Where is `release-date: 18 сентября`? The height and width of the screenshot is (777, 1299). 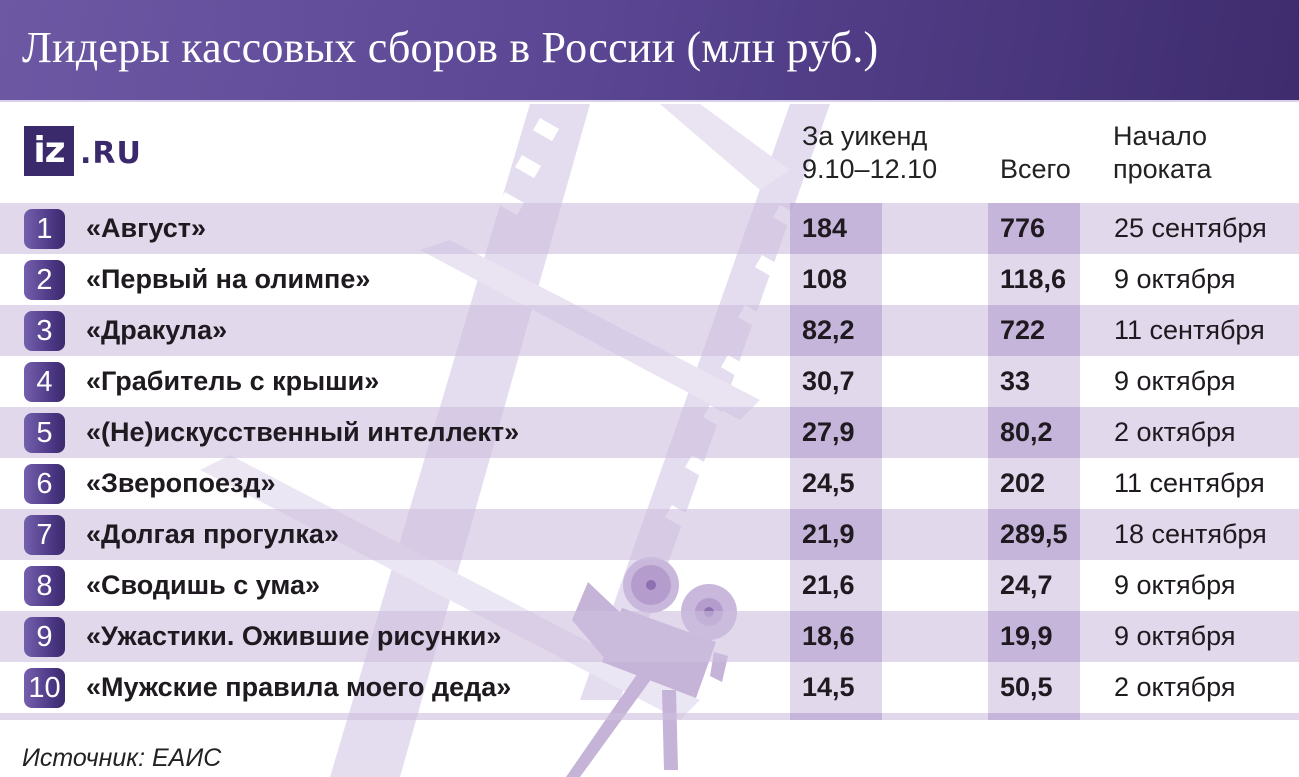
release-date: 18 сентября is located at coordinates (1190, 534).